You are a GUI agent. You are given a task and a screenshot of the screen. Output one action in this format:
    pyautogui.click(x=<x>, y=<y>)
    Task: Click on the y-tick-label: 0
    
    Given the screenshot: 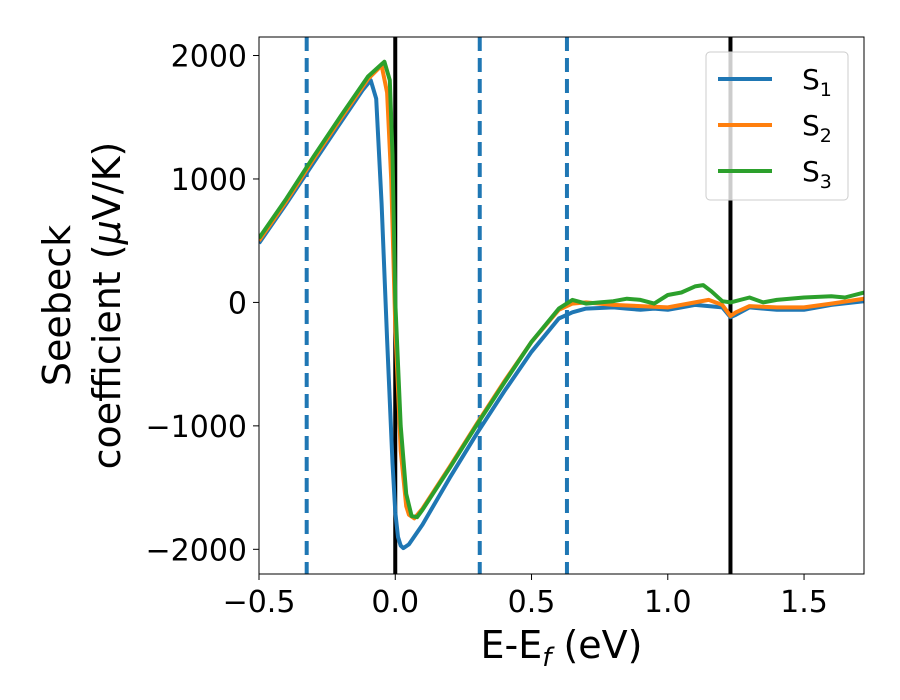 What is the action you would take?
    pyautogui.click(x=237, y=303)
    